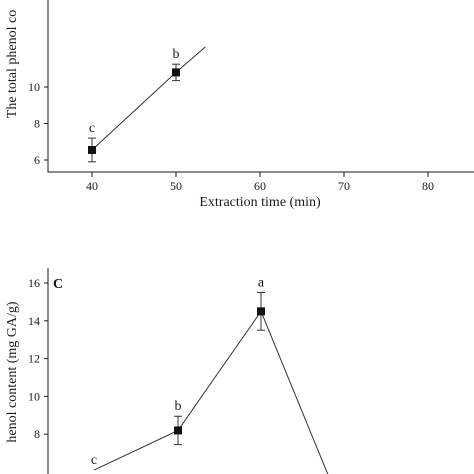  I want to click on x-axis-top: 40 50 60 70 80, so click(260, 182).